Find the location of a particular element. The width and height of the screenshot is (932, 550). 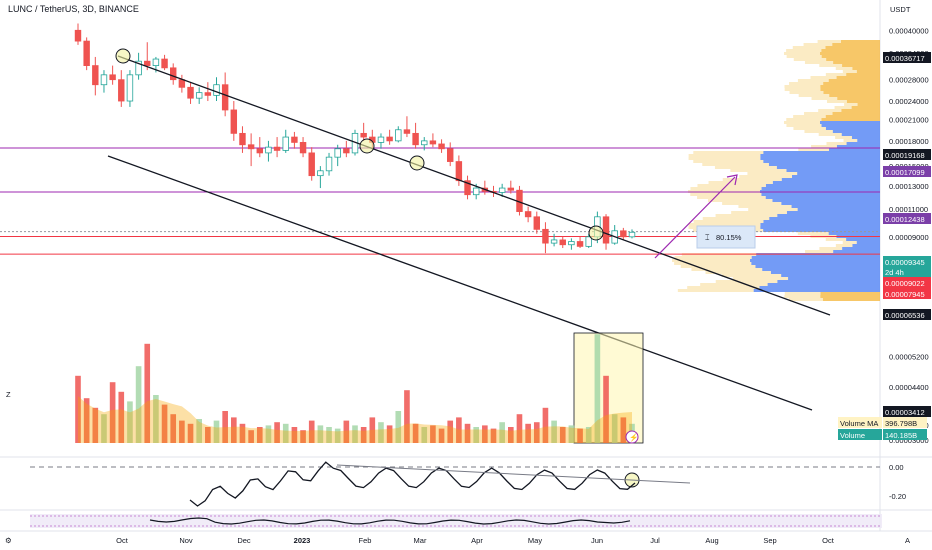

auto-scale-button: A is located at coordinates (907, 540).